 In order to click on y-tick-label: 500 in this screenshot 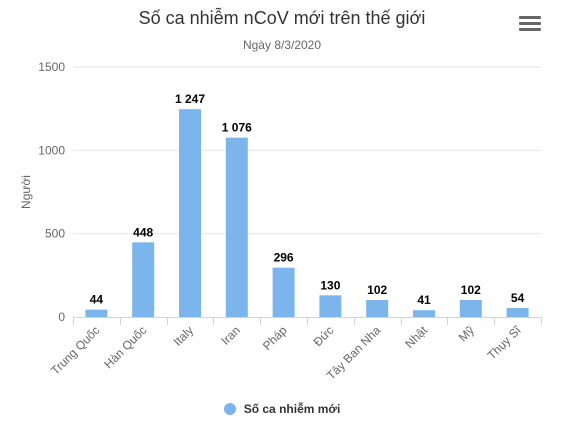, I will do `click(55, 234)`.